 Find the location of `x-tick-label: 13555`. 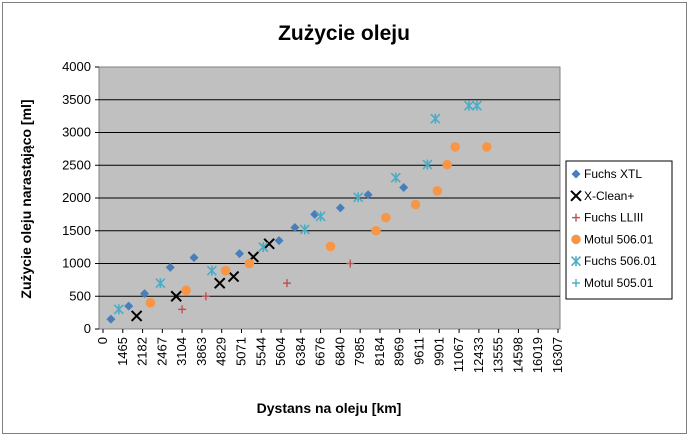

x-tick-label: 13555 is located at coordinates (498, 355).